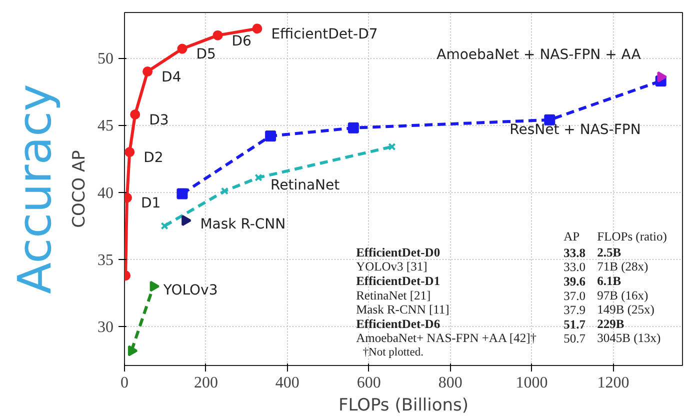 Image resolution: width=685 pixels, height=418 pixels. I want to click on annotation: 33.0, so click(575, 267).